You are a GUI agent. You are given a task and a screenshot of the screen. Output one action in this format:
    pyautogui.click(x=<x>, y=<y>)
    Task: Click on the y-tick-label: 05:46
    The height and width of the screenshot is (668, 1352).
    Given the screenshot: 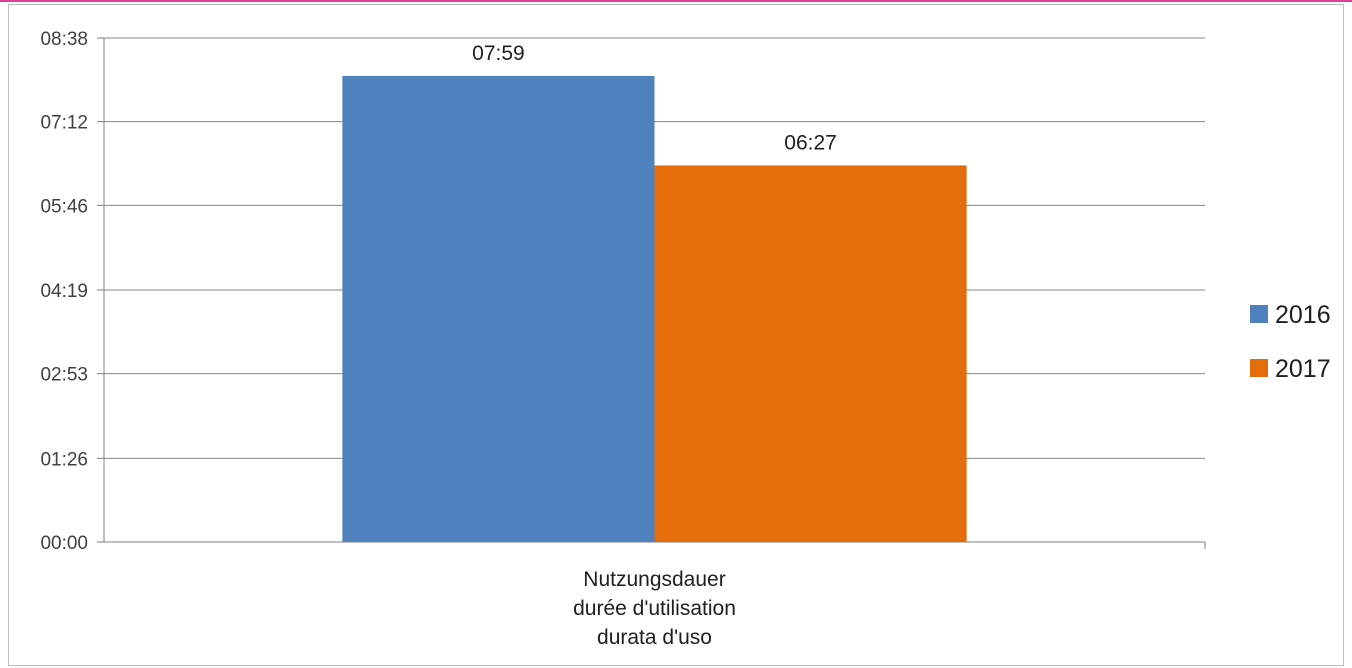 What is the action you would take?
    pyautogui.click(x=64, y=206)
    